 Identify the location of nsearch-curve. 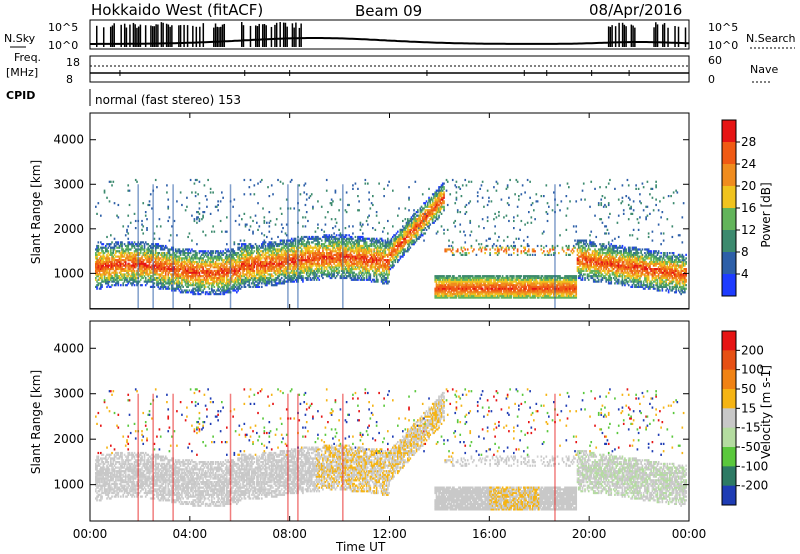
(390, 41).